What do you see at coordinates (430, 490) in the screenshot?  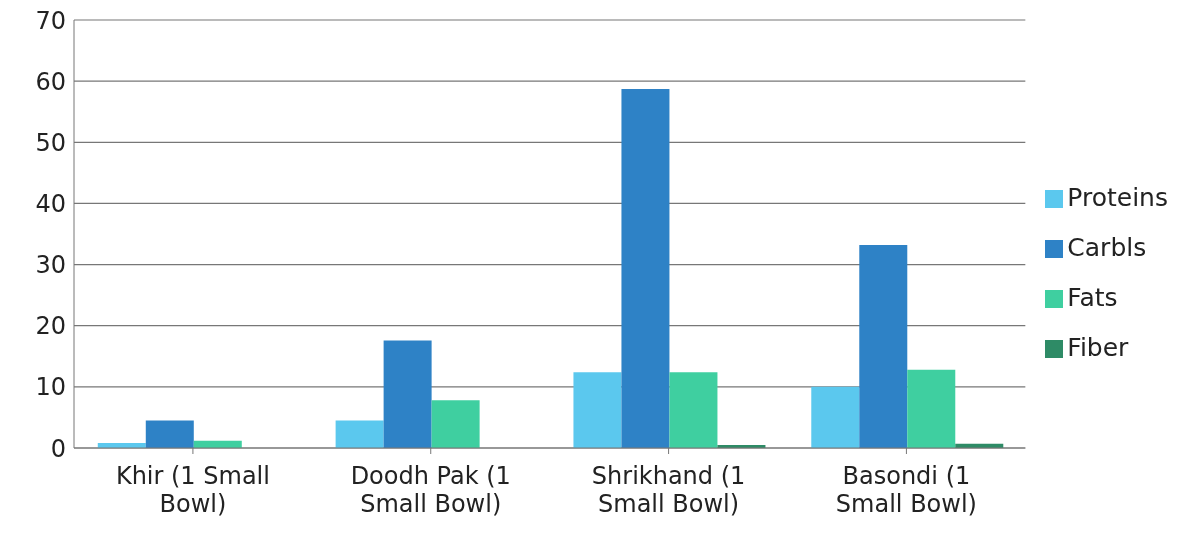 I see `x-tick-label: Doodh Pak (1 Small Bowl)` at bounding box center [430, 490].